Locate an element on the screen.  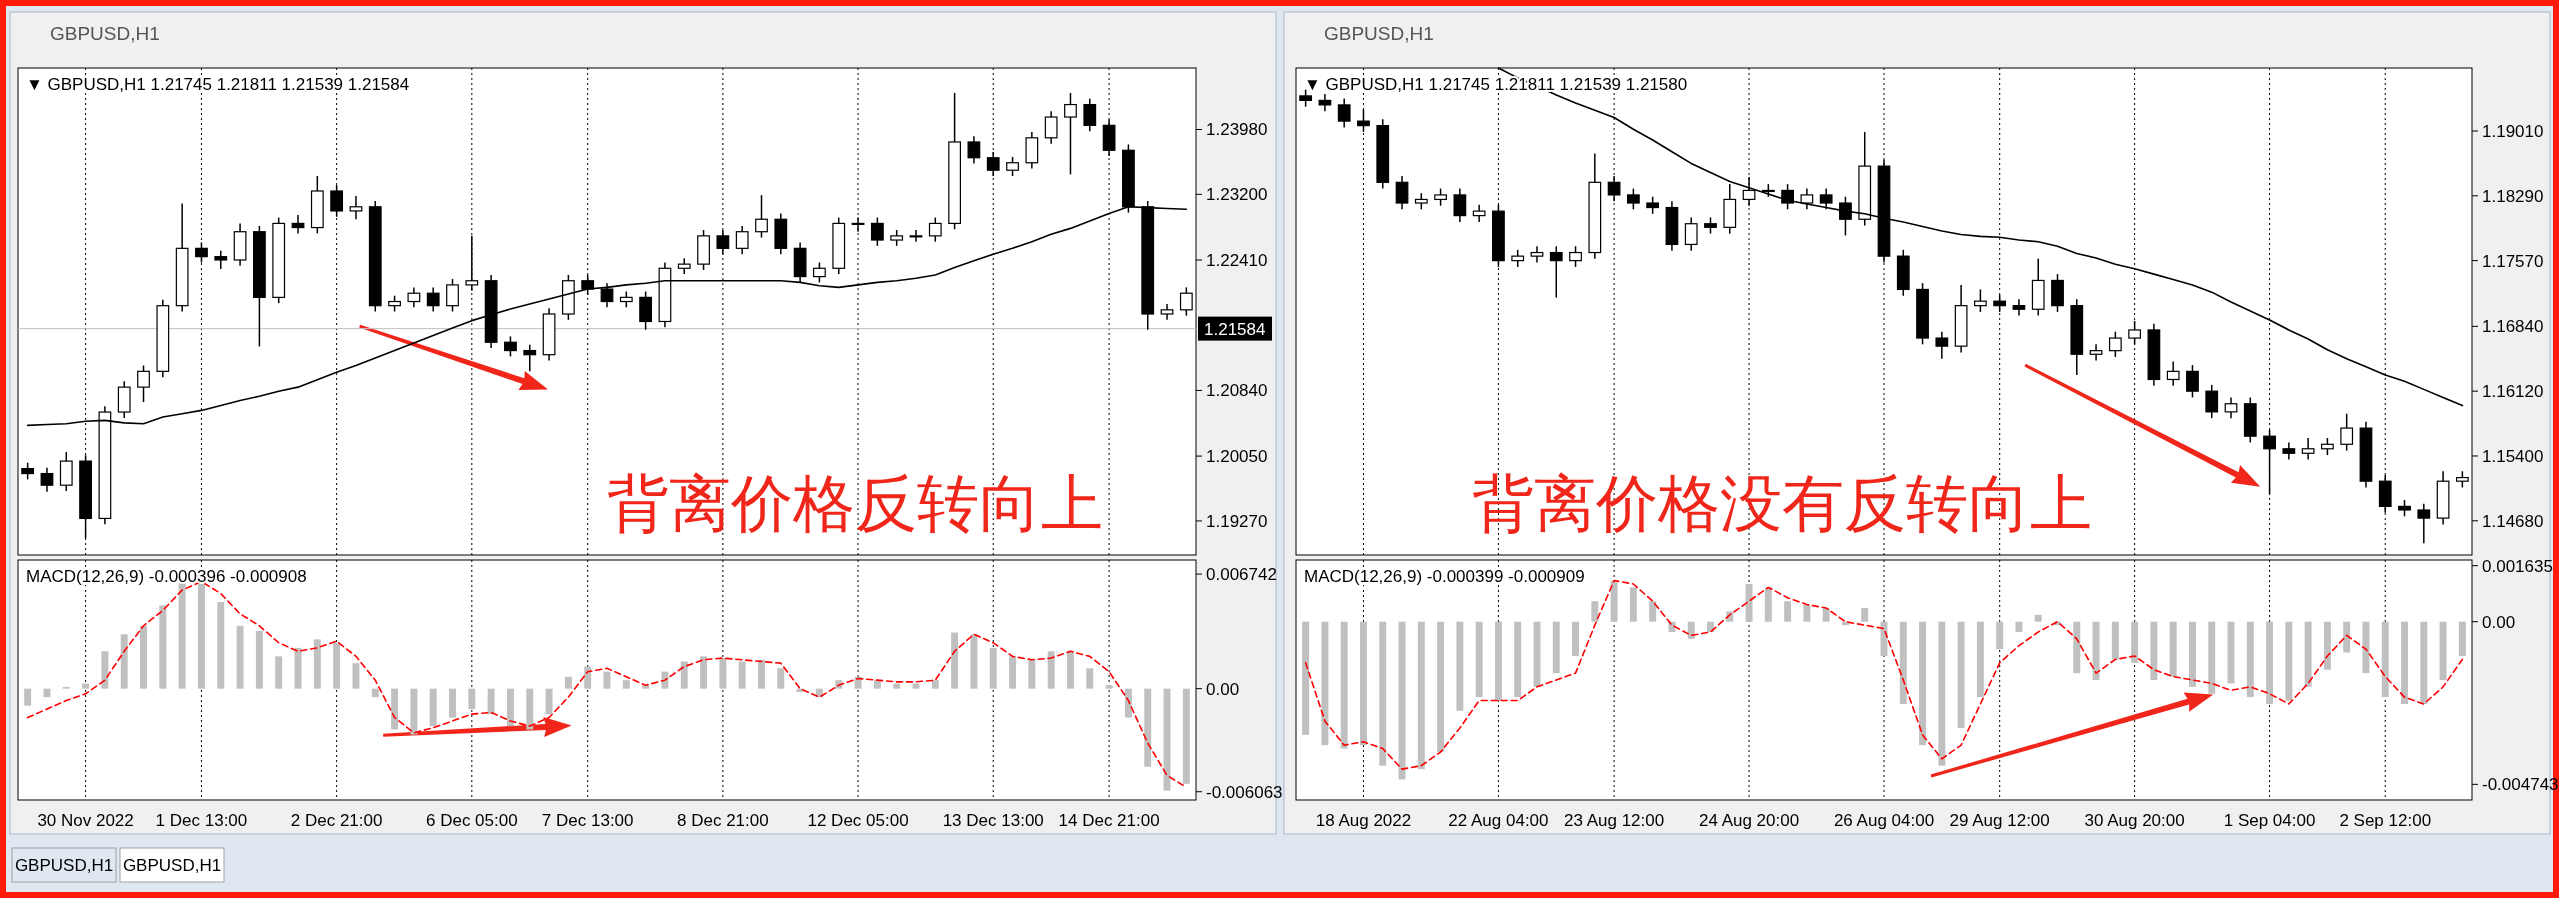
y-tick-label: 1.17570 is located at coordinates (2513, 261).